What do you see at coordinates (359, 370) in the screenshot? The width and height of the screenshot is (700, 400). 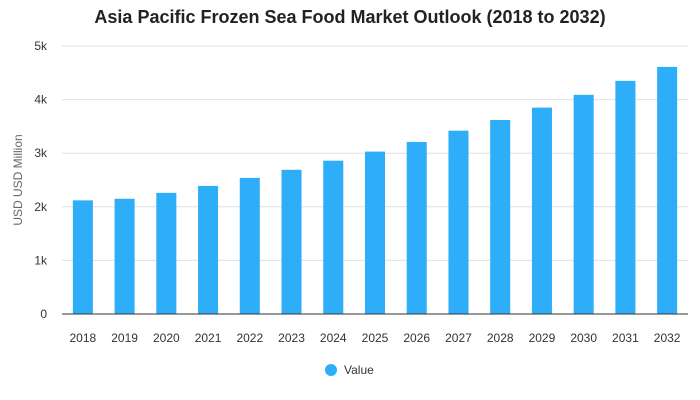 I see `legend-label: Value` at bounding box center [359, 370].